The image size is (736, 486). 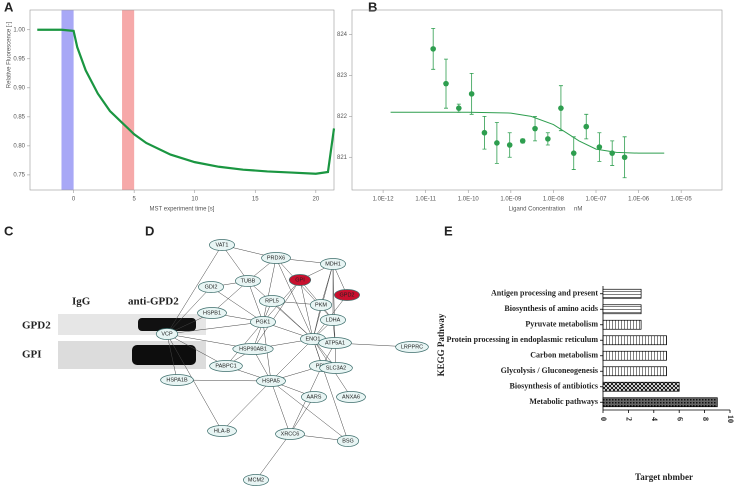 I want to click on node-label: GPI, so click(x=300, y=280).